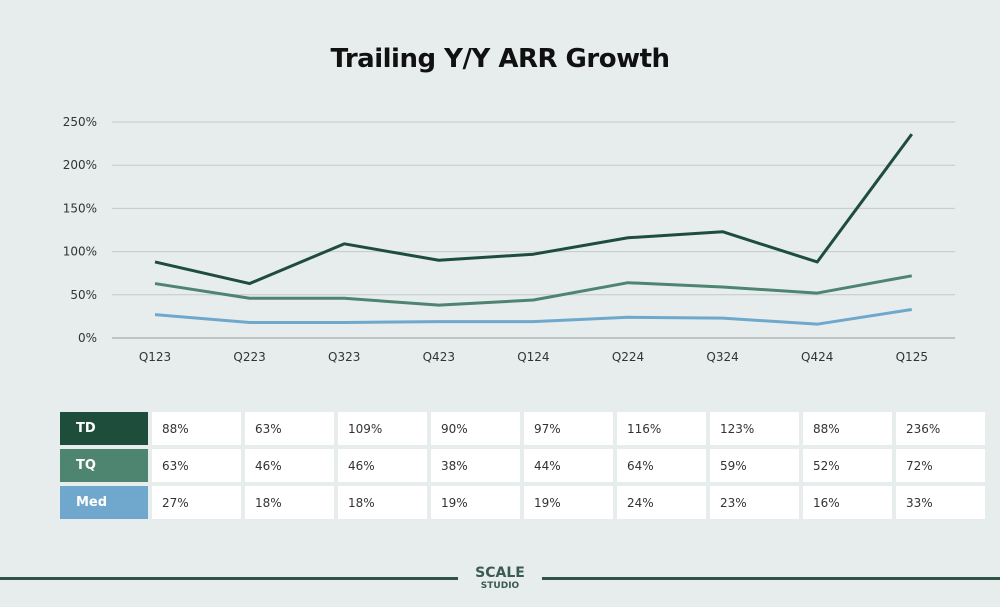 This screenshot has width=1000, height=607. What do you see at coordinates (80, 252) in the screenshot?
I see `y-tick-label: 100%` at bounding box center [80, 252].